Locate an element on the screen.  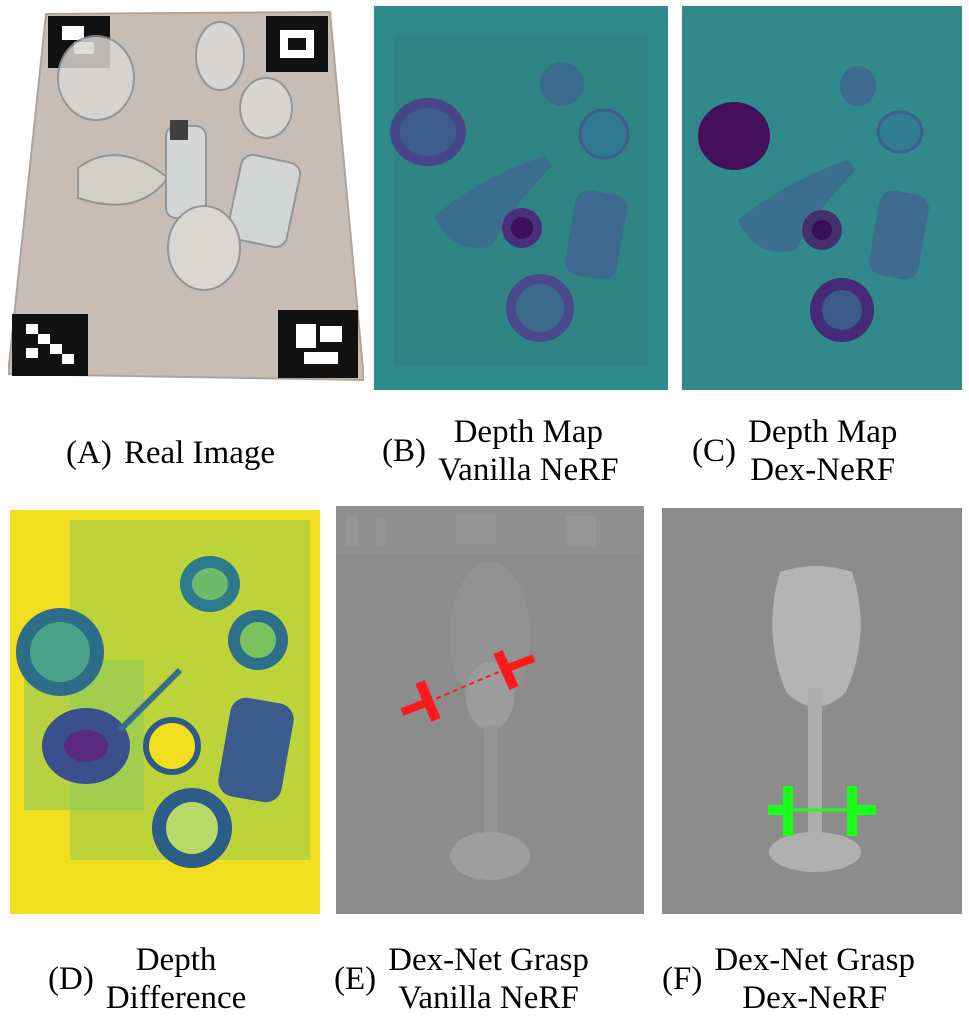
caption-d-letter: (D) is located at coordinates (71, 979).